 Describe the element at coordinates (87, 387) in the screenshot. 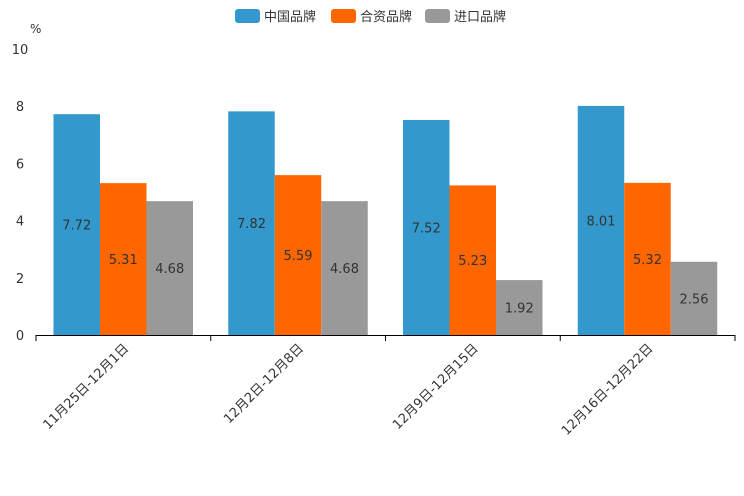

I see `x-category-label: 11月25日-12月1日` at that location.